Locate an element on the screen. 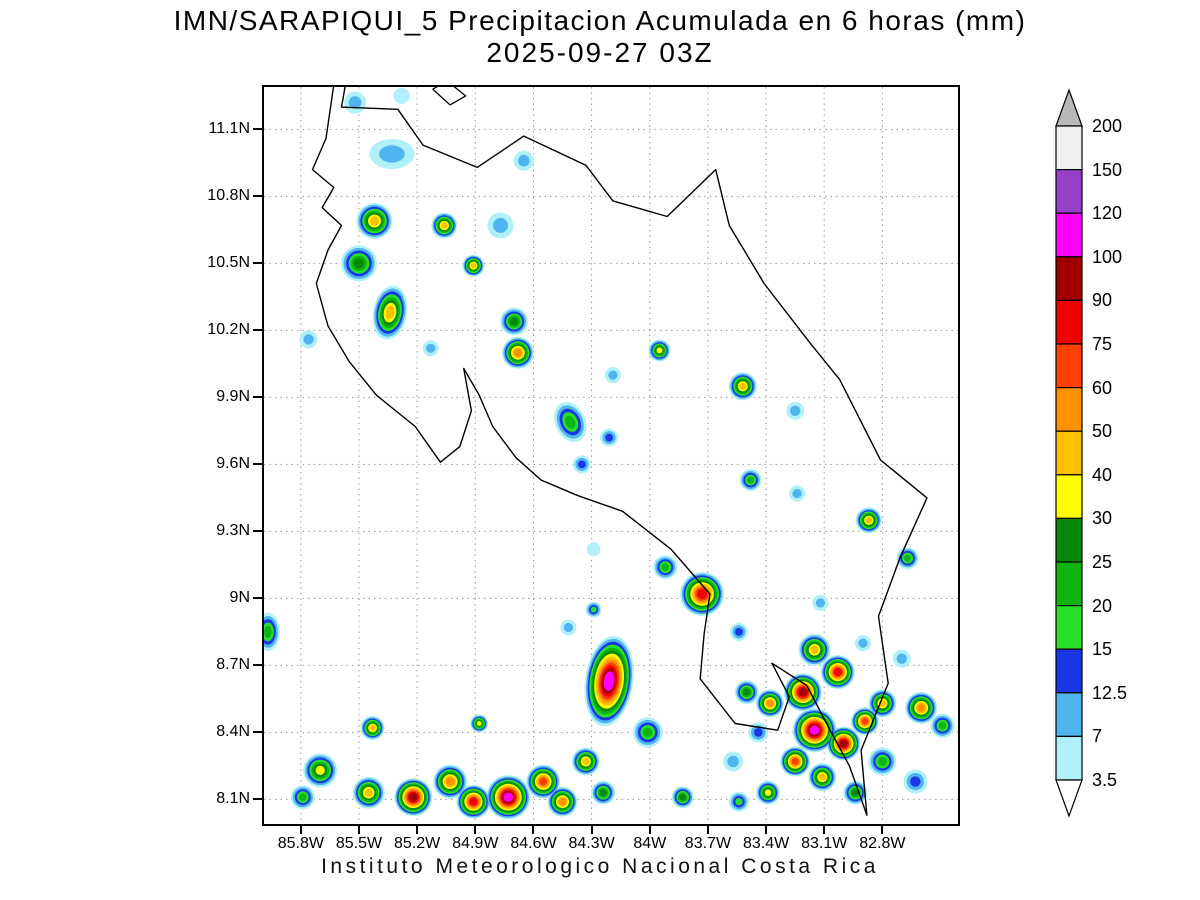 The image size is (1200, 900). x-axis-label: 83.1W is located at coordinates (824, 843).